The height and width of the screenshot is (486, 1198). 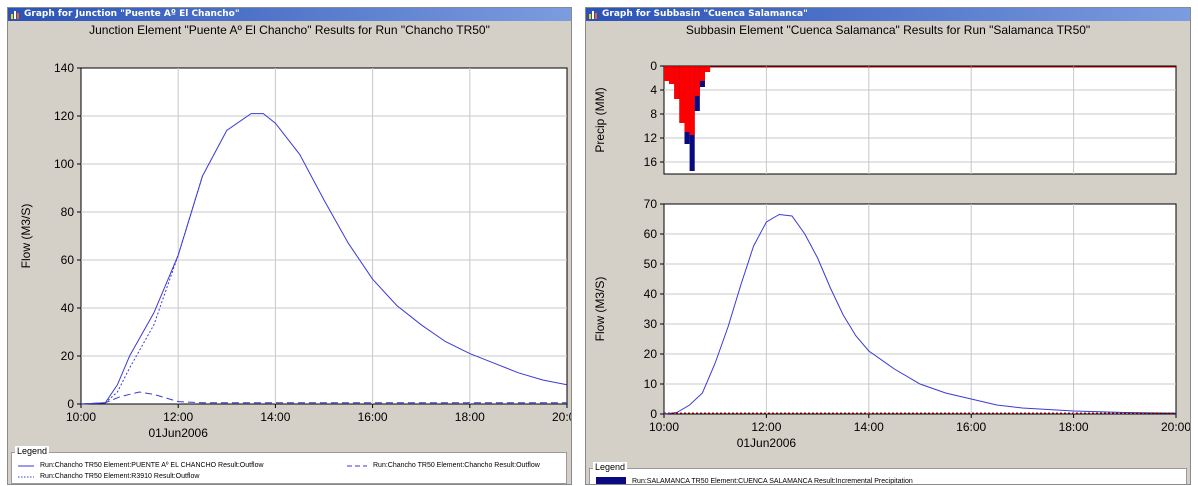 What do you see at coordinates (26, 465) in the screenshot?
I see `solid-line-swatch` at bounding box center [26, 465].